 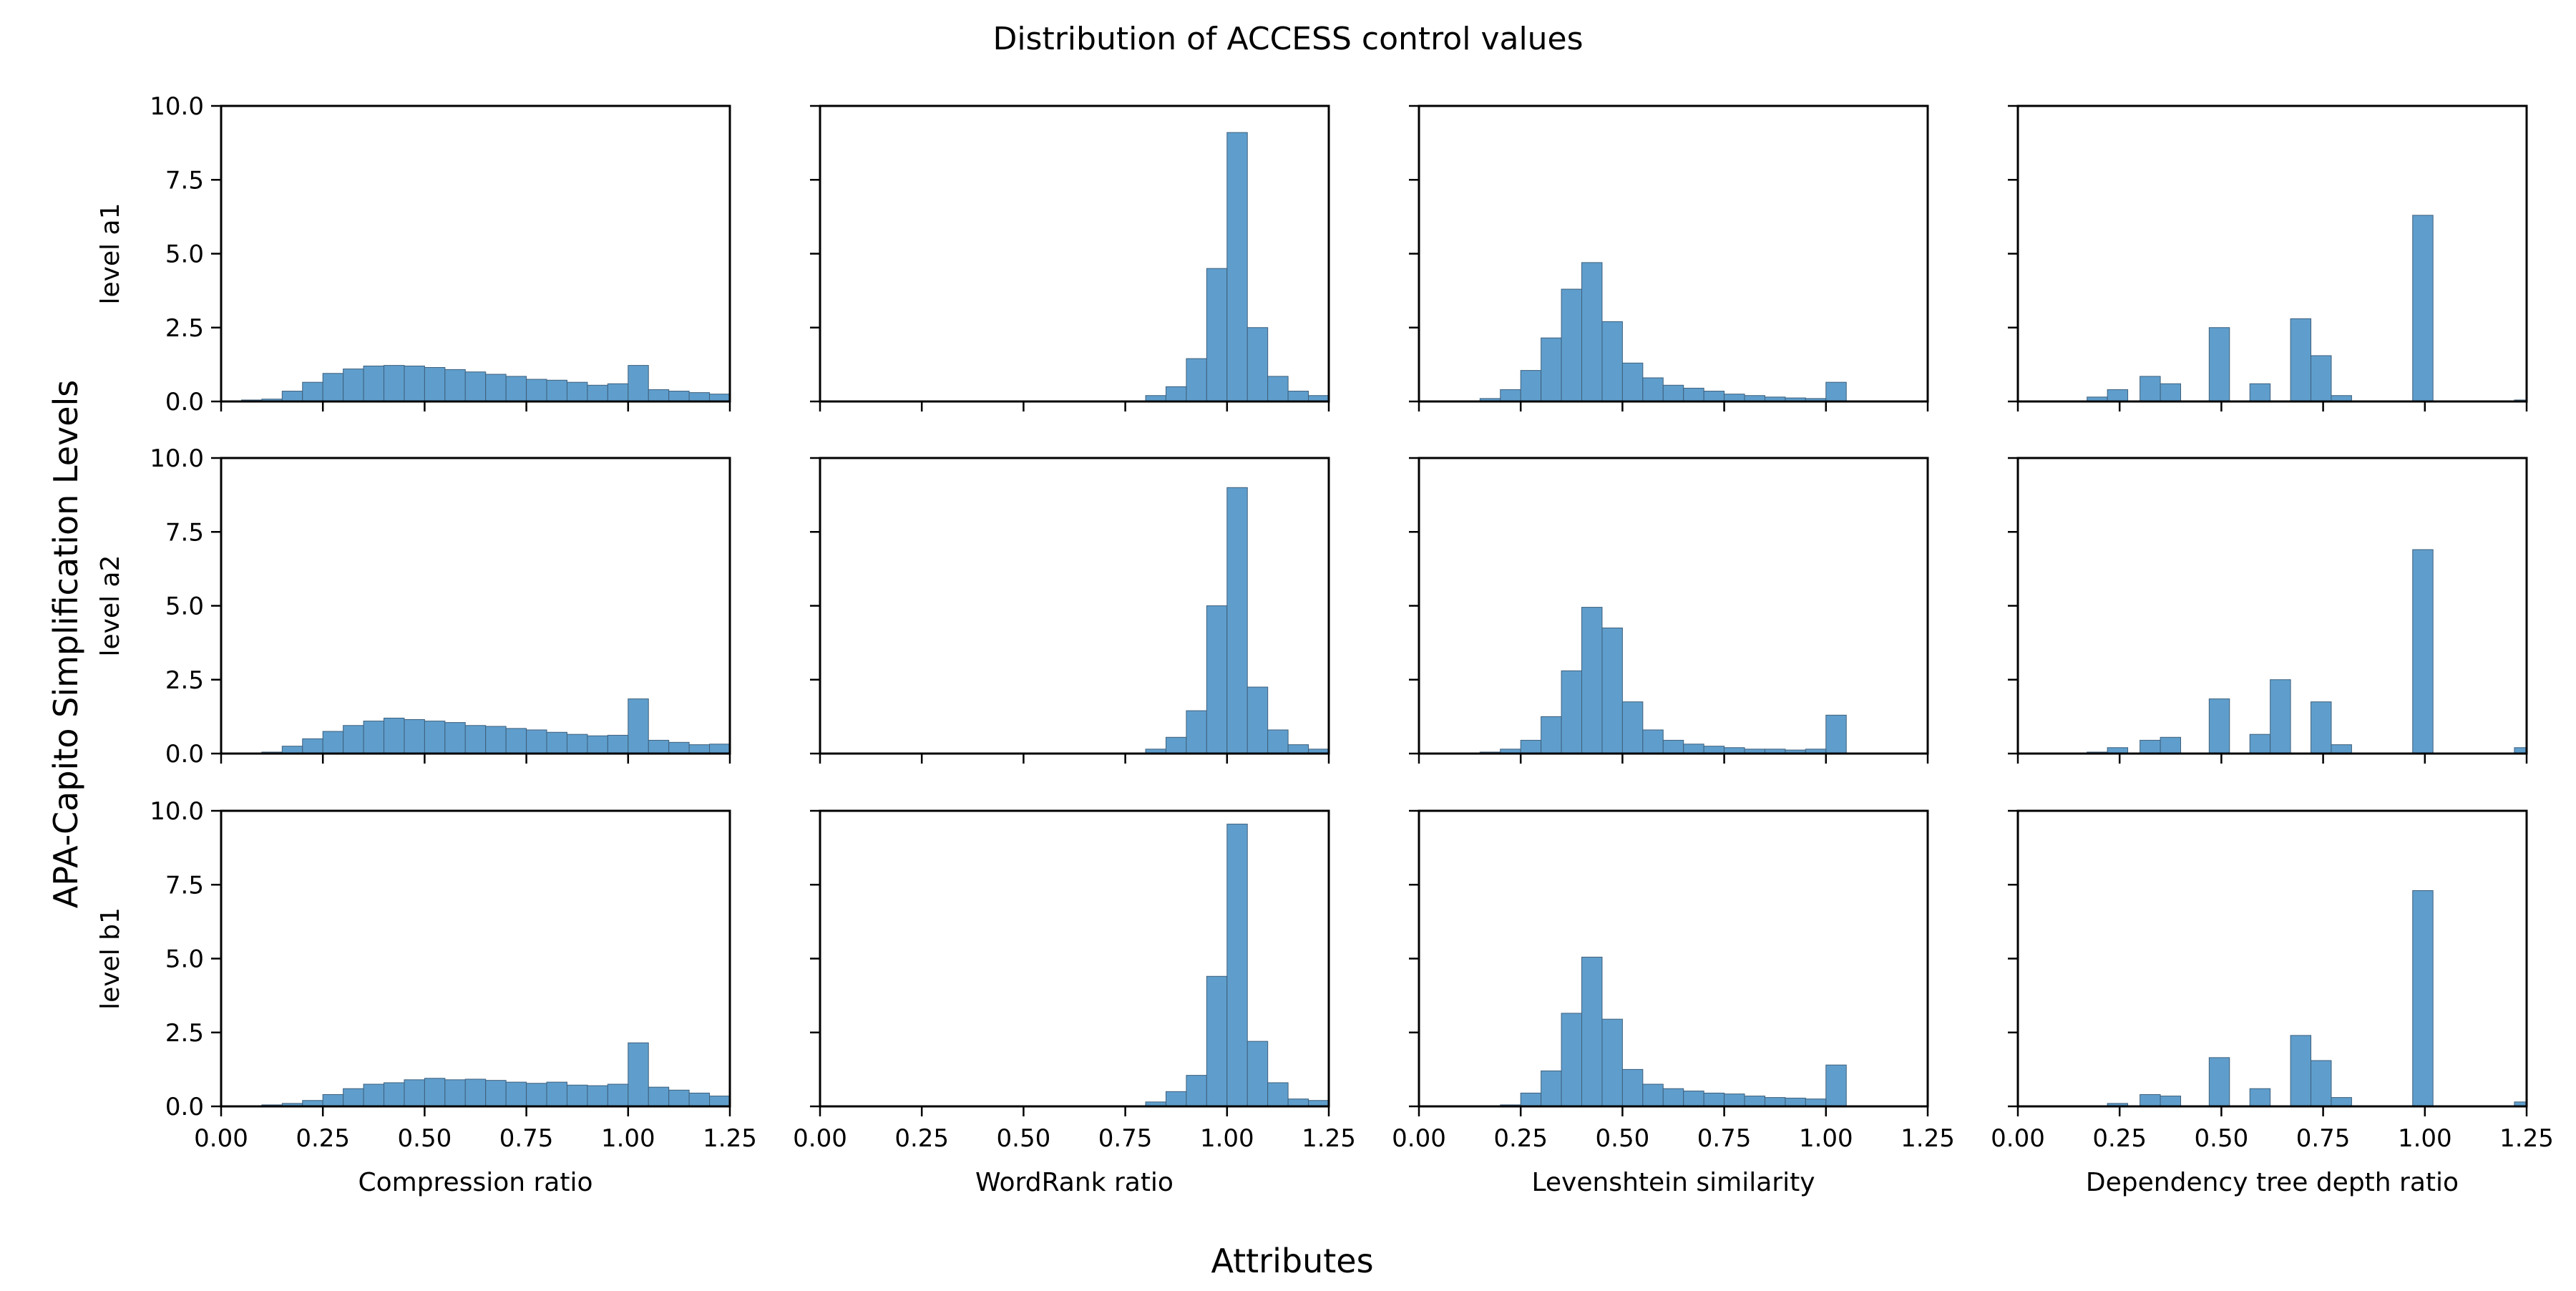 I want to click on panel-r1-c0: 0.0 2.5 5.0 7.5 10.0 level a2, so click(x=413, y=606).